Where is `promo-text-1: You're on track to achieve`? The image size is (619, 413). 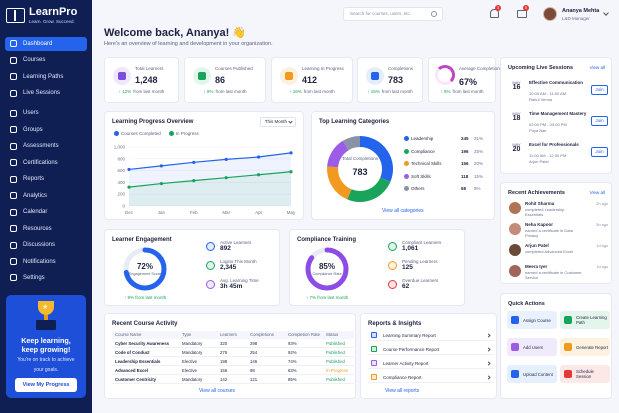 promo-text-1: You're on track to achieve is located at coordinates (46, 360).